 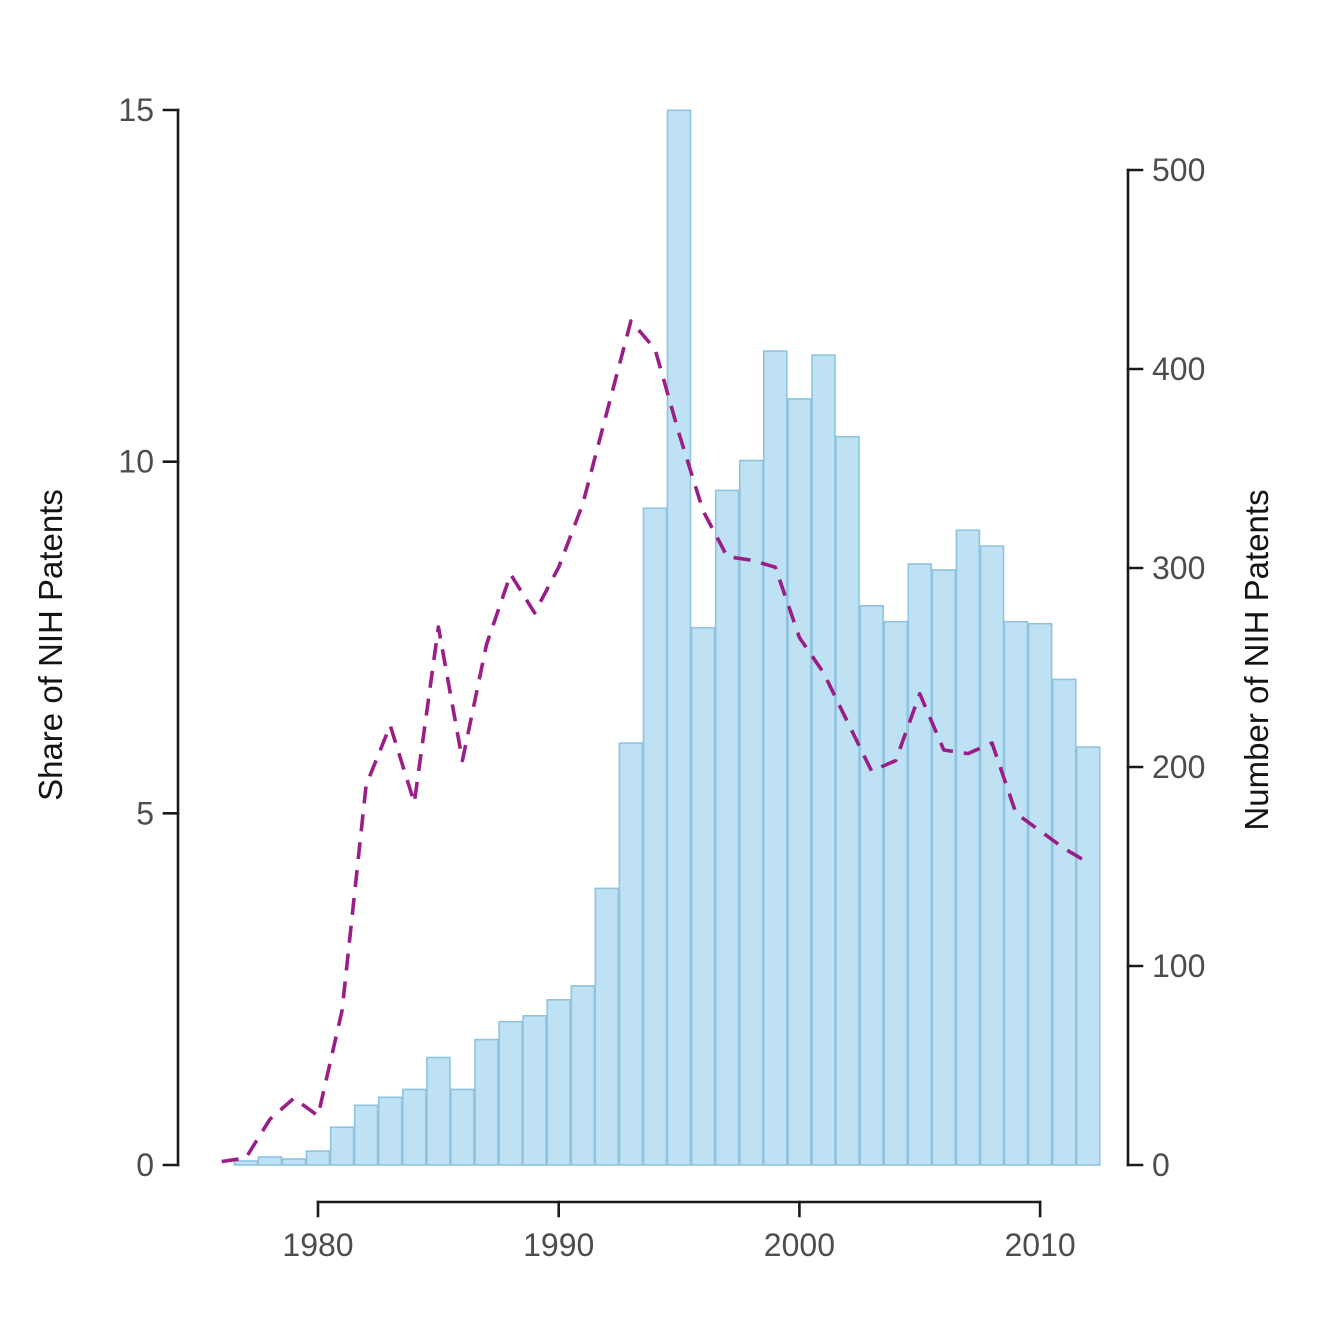 What do you see at coordinates (1040, 894) in the screenshot?
I see `patent-count-bar-2010` at bounding box center [1040, 894].